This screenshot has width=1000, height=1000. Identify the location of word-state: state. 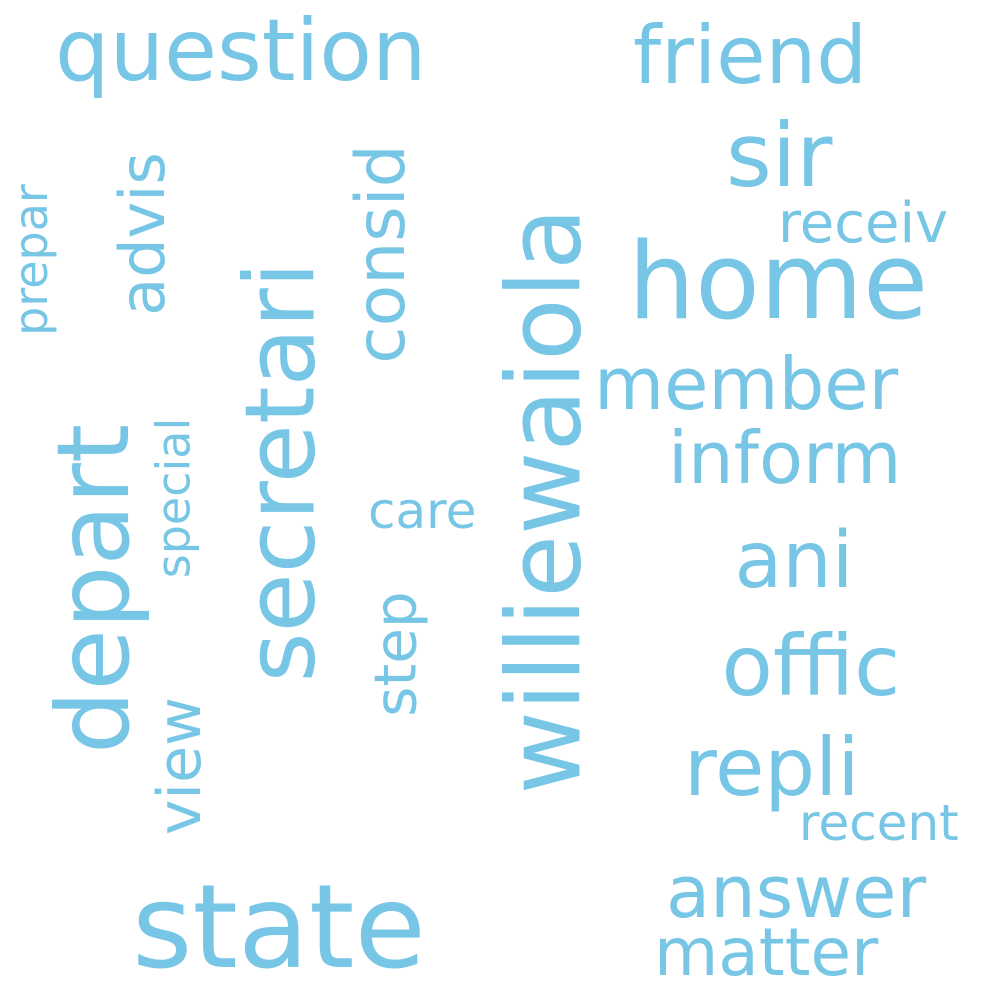
(279, 927).